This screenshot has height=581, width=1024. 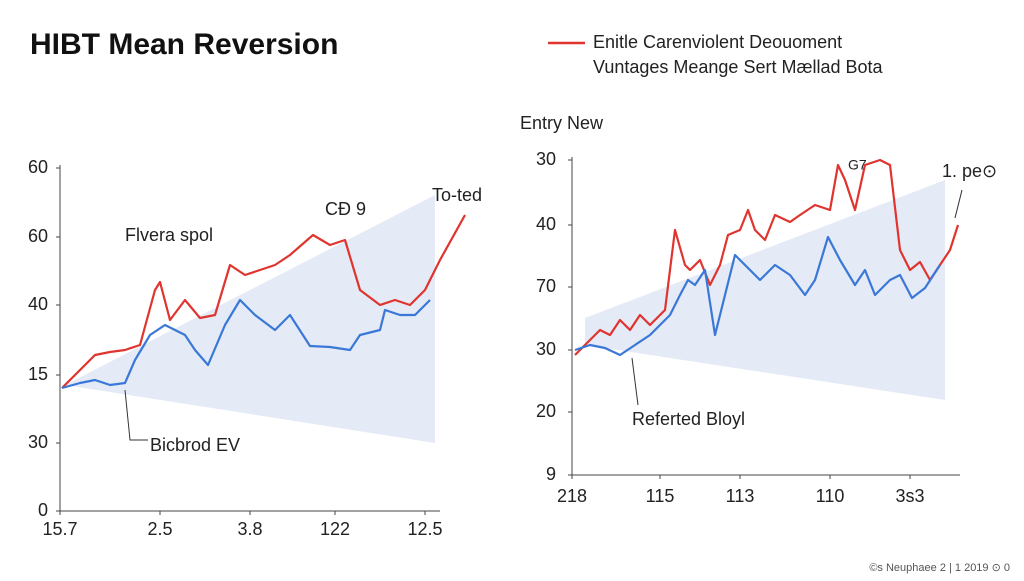 What do you see at coordinates (546, 286) in the screenshot?
I see `y-tick-label: 70` at bounding box center [546, 286].